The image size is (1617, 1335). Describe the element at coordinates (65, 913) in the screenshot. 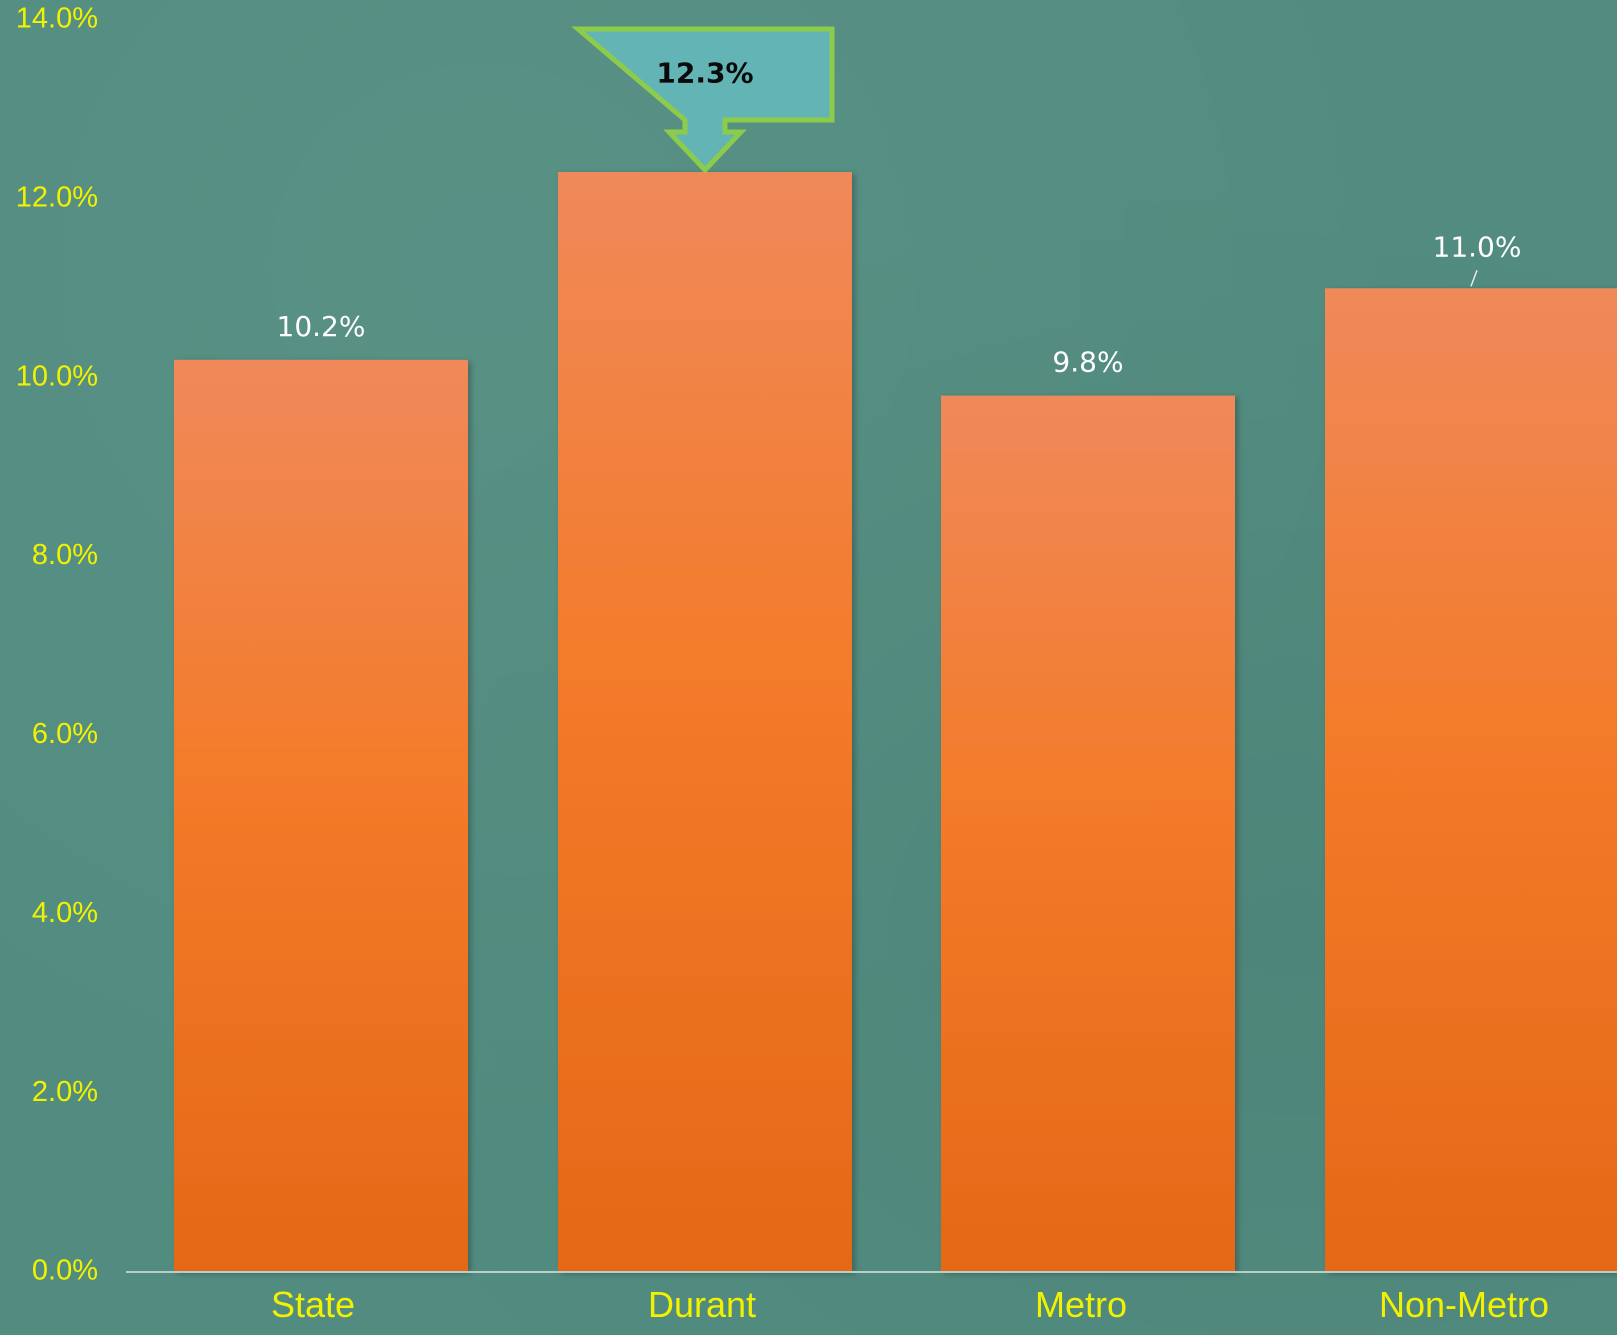

I see `y-tick-label: 4.0%` at that location.